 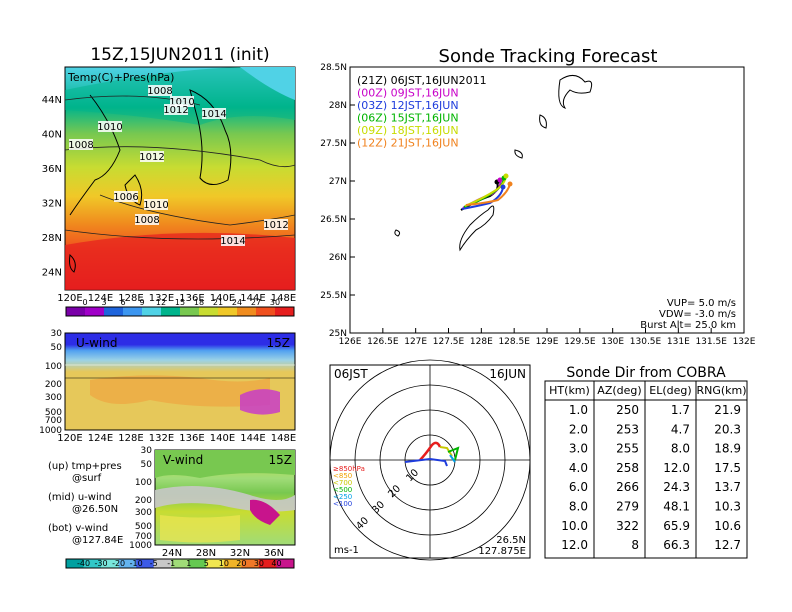 I want to click on lon-tick-label: 131E, so click(x=678, y=342).